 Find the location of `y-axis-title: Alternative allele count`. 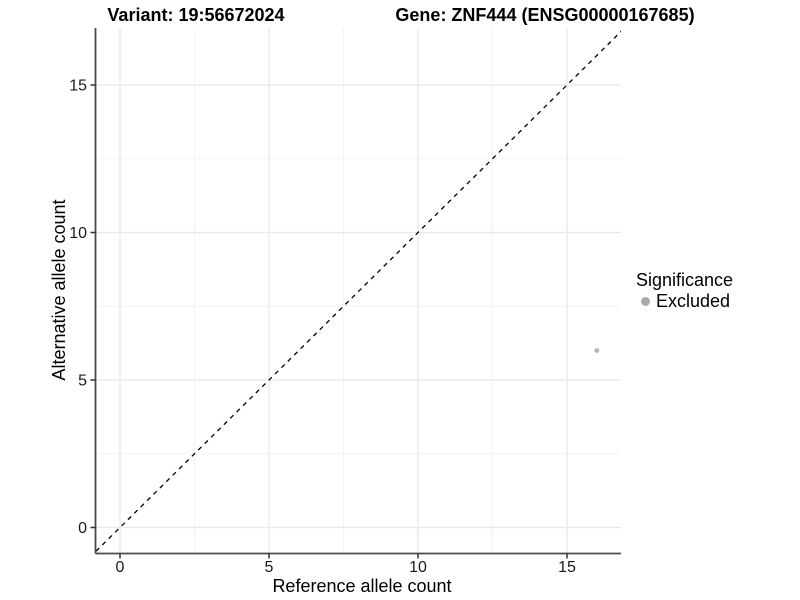

y-axis-title: Alternative allele count is located at coordinates (59, 290).